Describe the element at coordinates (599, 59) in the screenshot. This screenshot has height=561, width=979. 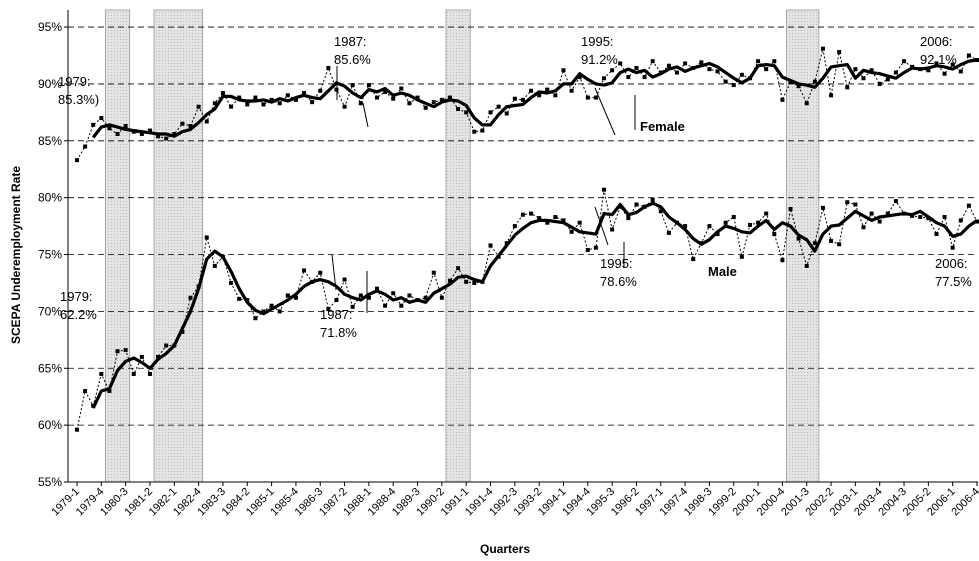
I see `annotation: 91.2%` at that location.